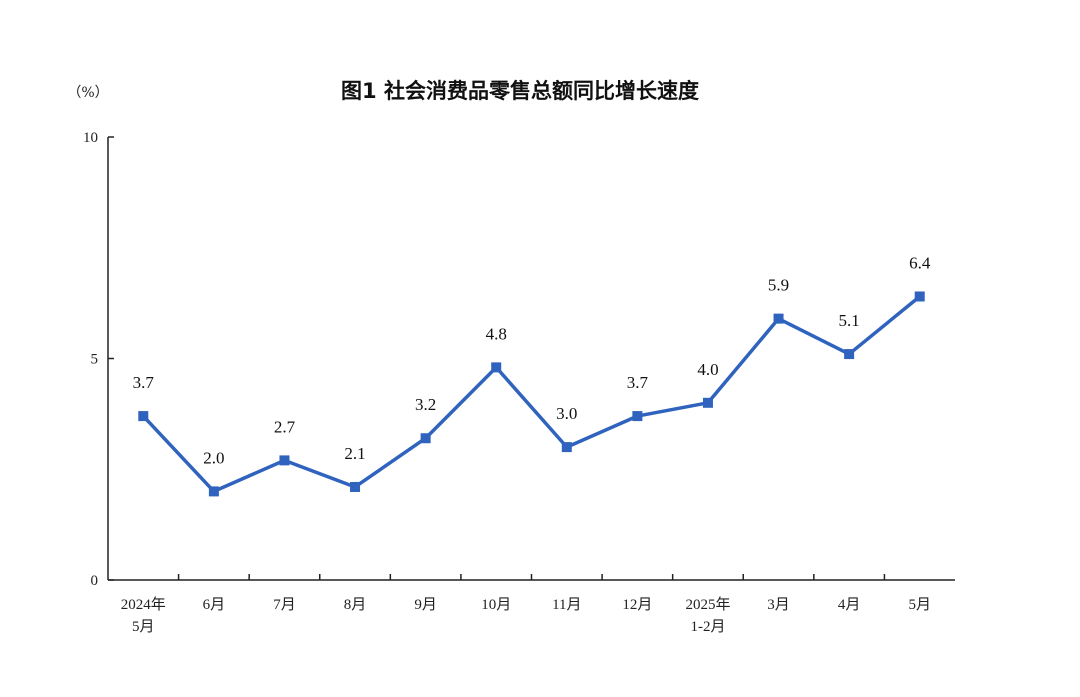 This screenshot has height=697, width=1080. What do you see at coordinates (920, 262) in the screenshot?
I see `data-label: 6.4` at bounding box center [920, 262].